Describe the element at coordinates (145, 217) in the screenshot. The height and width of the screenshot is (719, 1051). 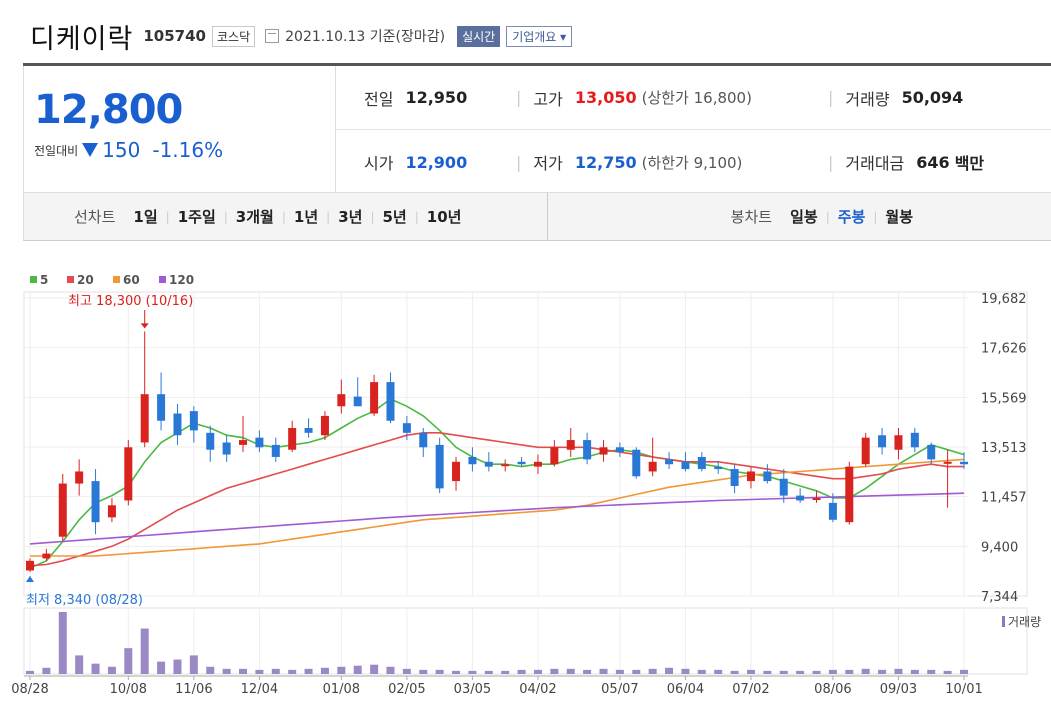
I see `period-1d: 1일` at that location.